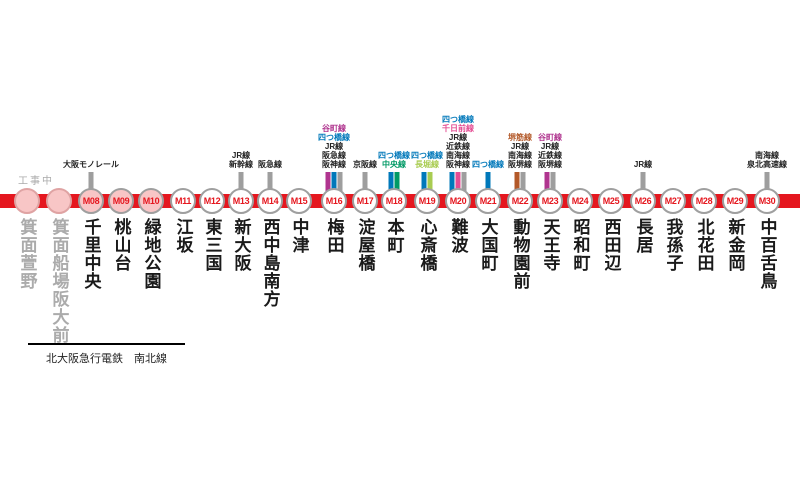 This screenshot has height=500, width=800. I want to click on transfer-ticks-M30, so click(767, 182).